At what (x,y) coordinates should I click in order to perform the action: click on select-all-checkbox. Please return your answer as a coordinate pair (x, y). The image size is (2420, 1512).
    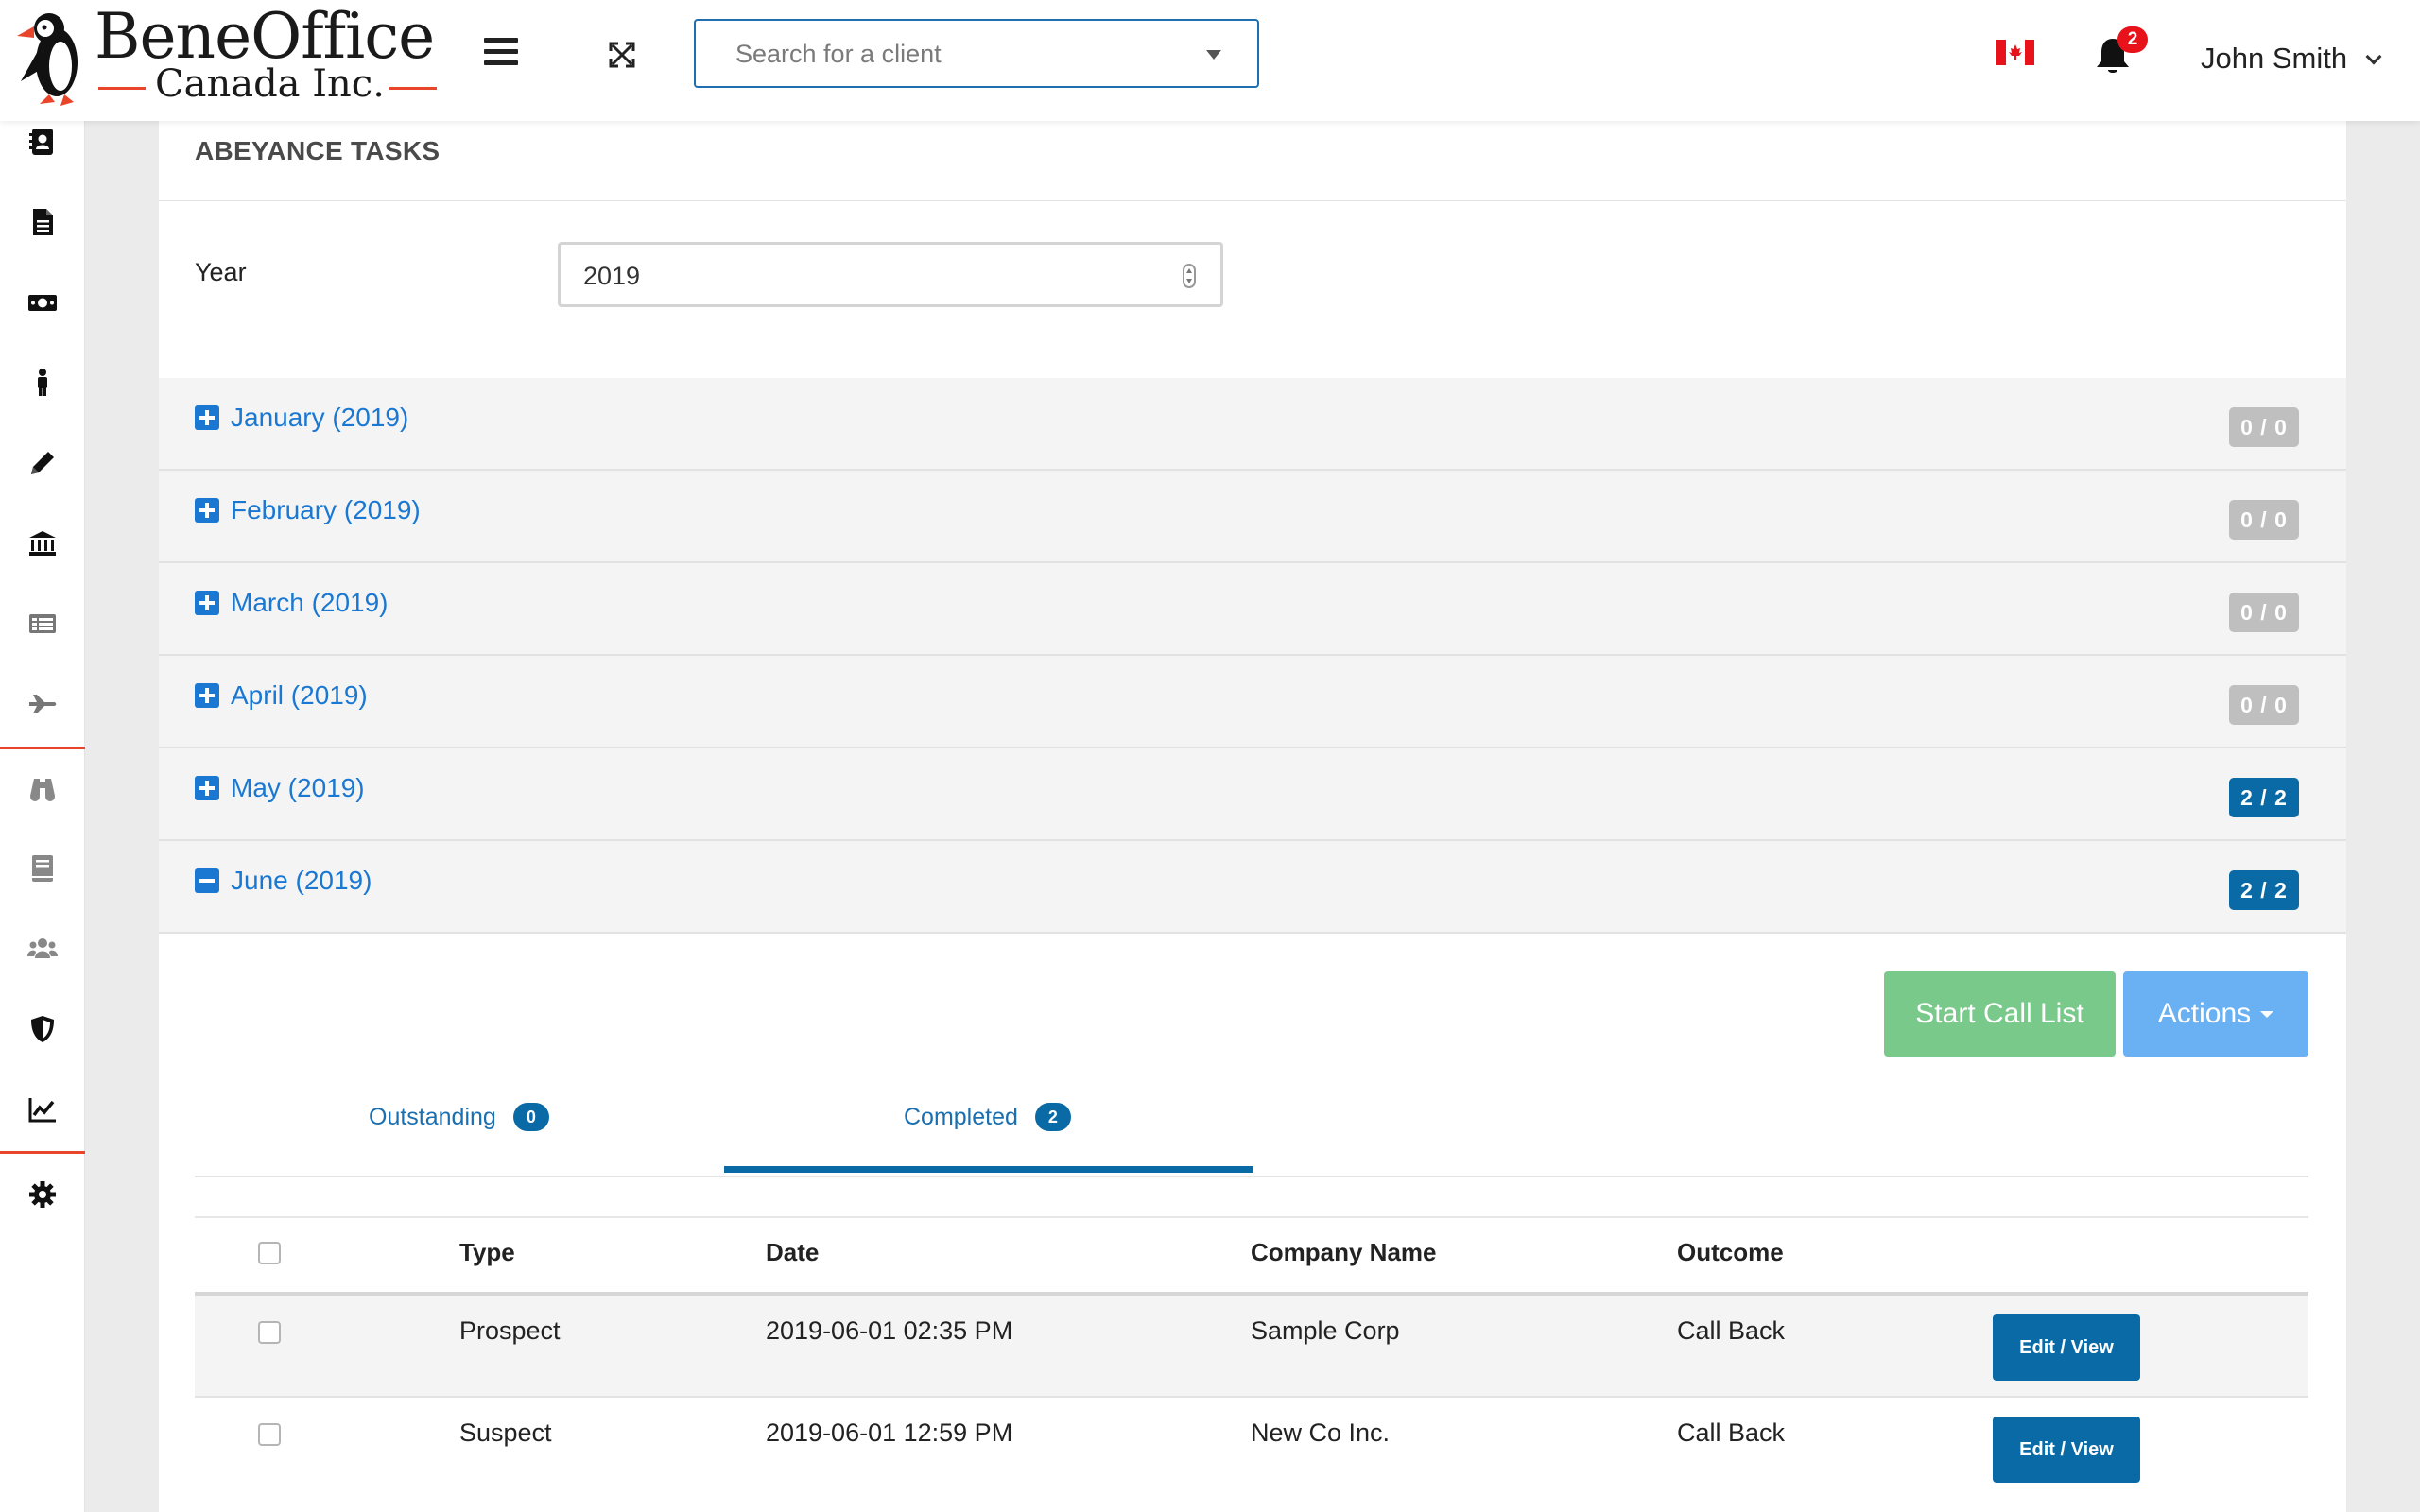
    Looking at the image, I should click on (270, 1253).